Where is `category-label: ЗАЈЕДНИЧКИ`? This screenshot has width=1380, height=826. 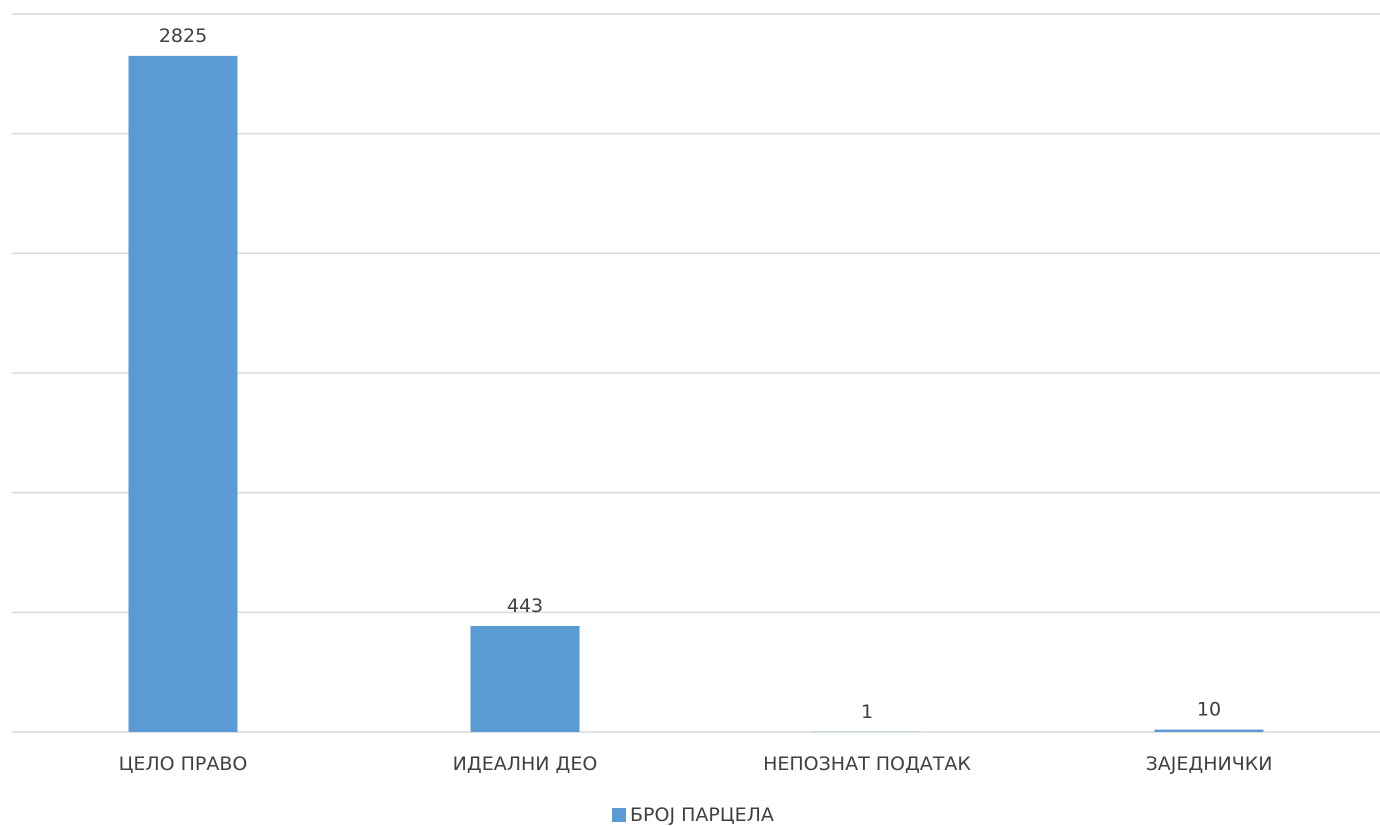 category-label: ЗАЈЕДНИЧКИ is located at coordinates (1209, 764).